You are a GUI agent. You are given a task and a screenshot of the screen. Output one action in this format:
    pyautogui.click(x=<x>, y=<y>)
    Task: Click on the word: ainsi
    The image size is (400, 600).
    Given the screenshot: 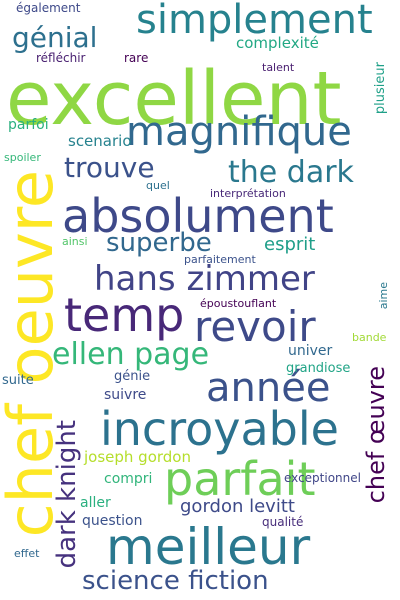 What is the action you would take?
    pyautogui.click(x=75, y=241)
    